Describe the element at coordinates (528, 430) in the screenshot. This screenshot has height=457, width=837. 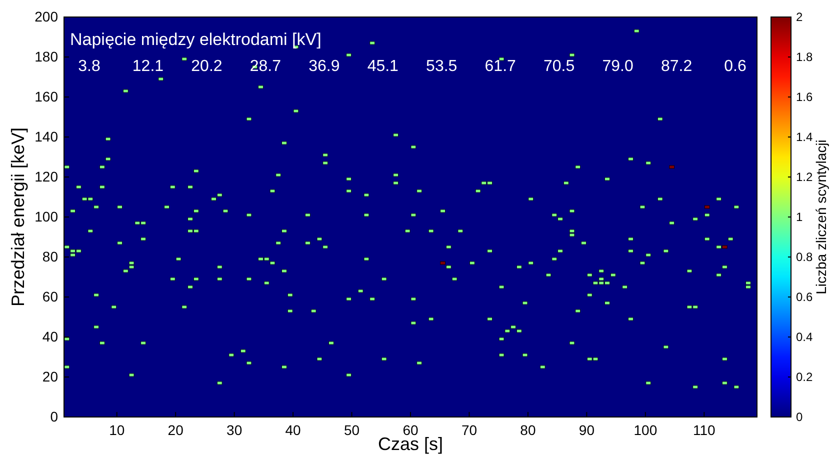
I see `x-tick-label: 80` at that location.